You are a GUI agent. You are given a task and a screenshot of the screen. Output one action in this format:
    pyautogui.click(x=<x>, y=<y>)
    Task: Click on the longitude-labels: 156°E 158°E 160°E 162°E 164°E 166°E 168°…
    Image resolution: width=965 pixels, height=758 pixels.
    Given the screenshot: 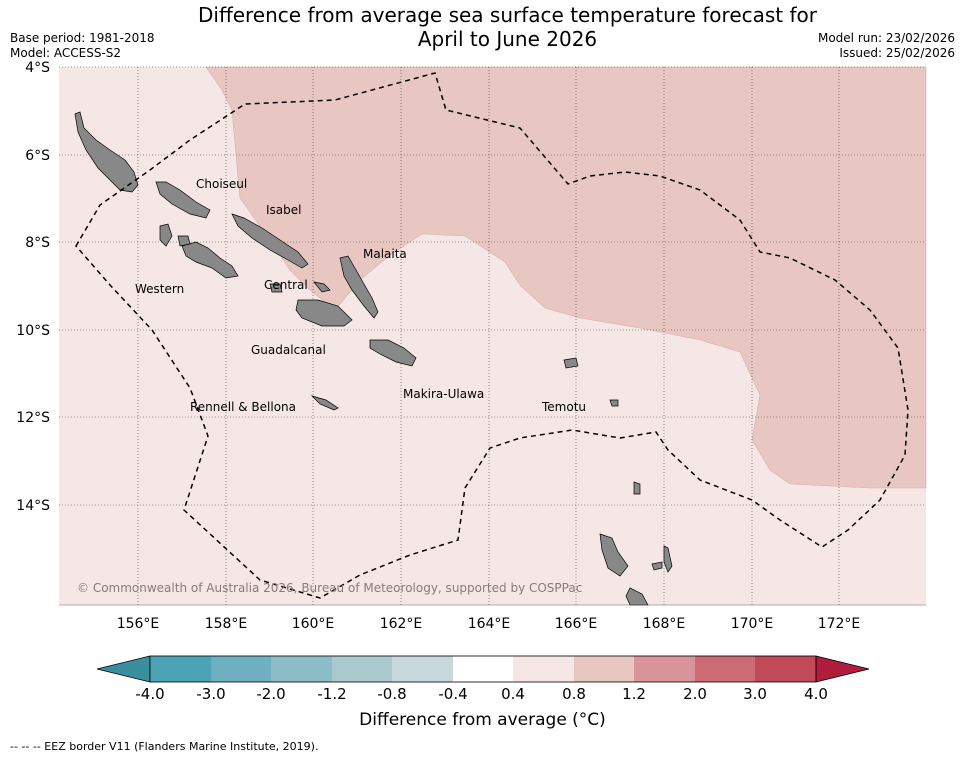 What is the action you would take?
    pyautogui.click(x=489, y=624)
    